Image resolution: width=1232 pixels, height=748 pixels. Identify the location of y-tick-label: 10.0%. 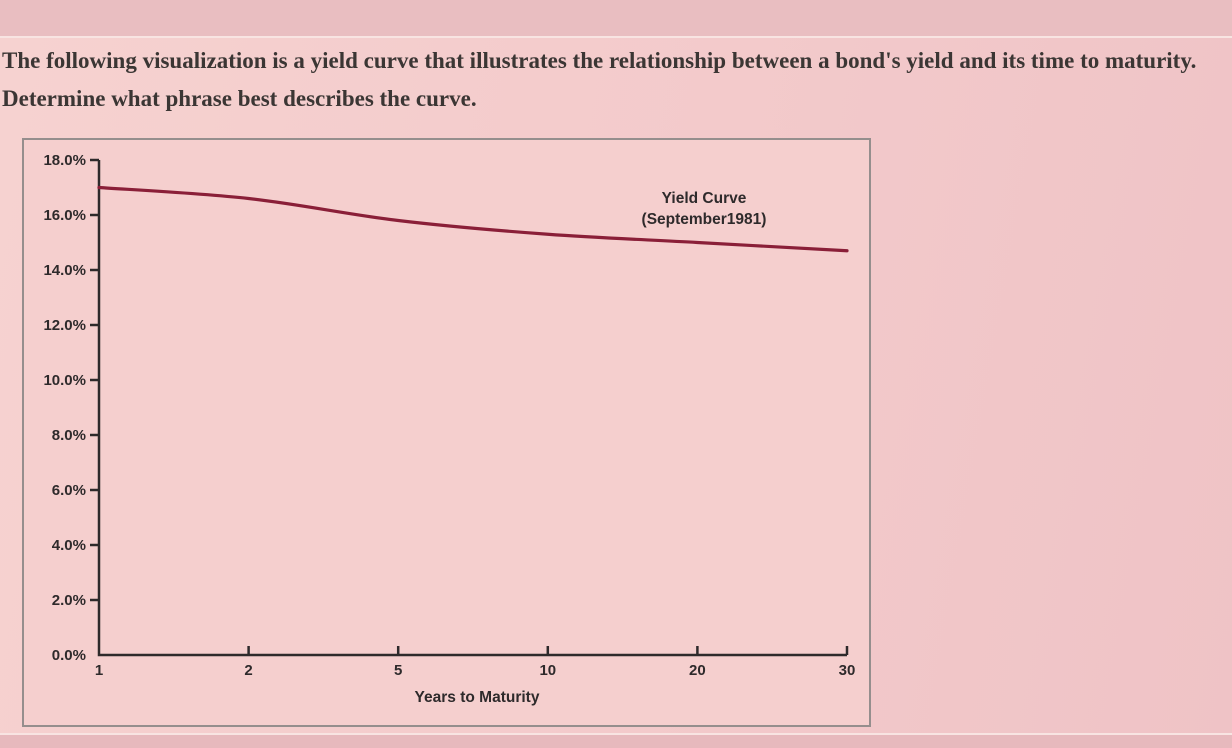
(64, 380).